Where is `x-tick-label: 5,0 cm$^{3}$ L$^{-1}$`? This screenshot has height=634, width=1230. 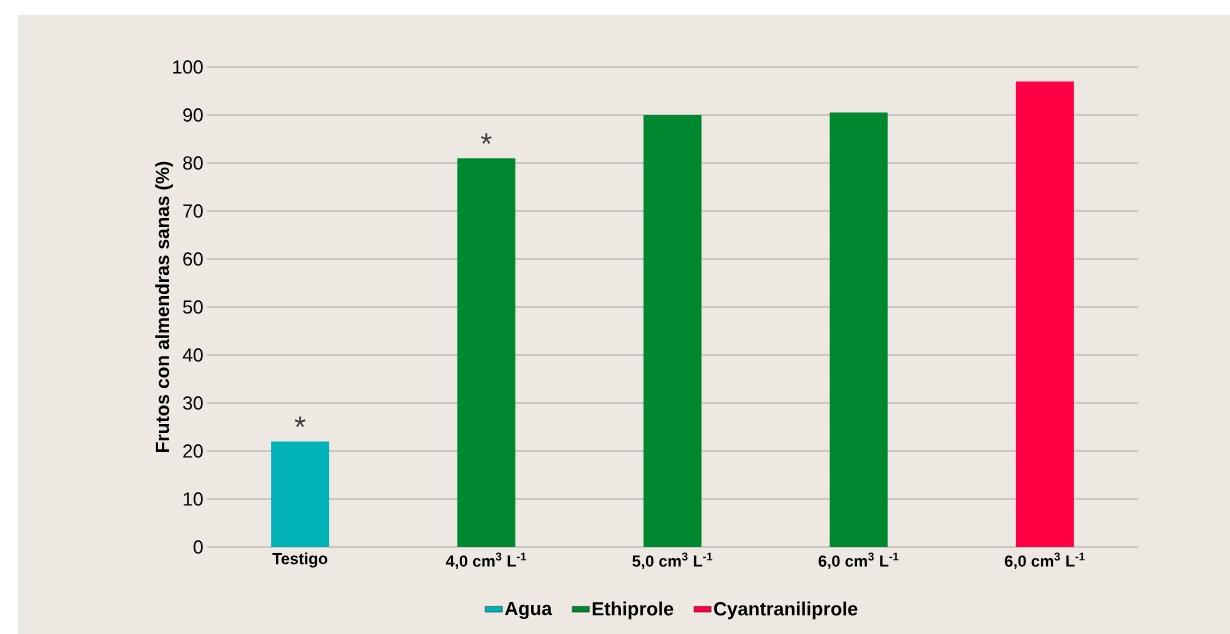
x-tick-label: 5,0 cm$^{3}$ L$^{-1}$ is located at coordinates (672, 561).